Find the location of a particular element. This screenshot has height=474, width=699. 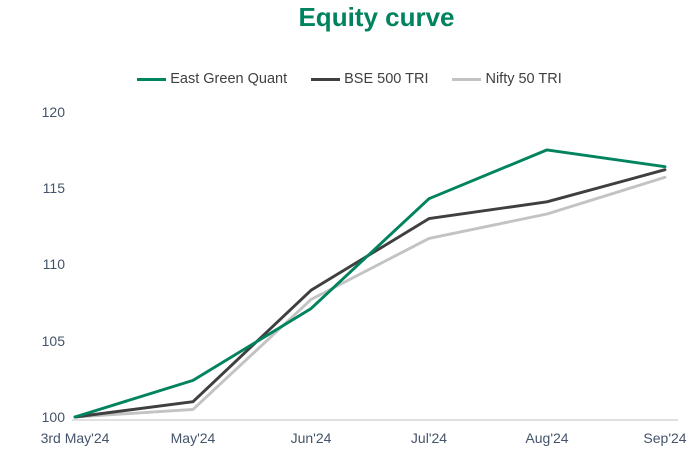

legend-item-bse-500-tri: BSE 500 TRI is located at coordinates (369, 79).